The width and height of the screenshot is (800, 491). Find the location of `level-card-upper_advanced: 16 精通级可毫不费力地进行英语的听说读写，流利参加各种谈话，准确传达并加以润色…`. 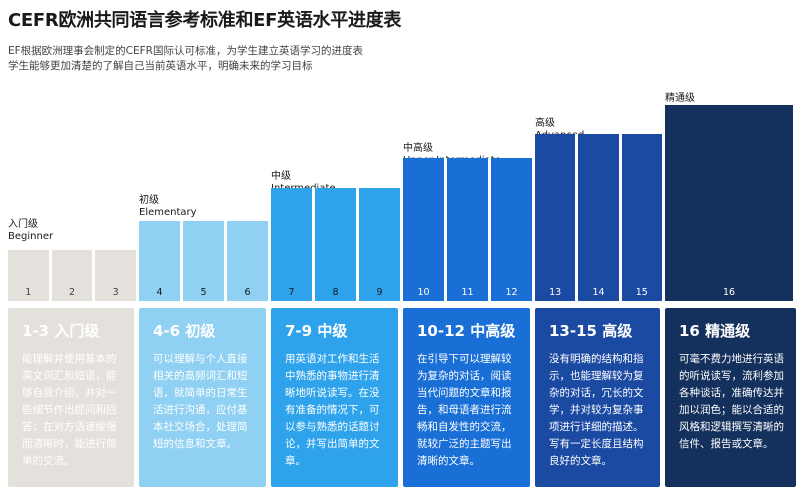

level-card-upper_advanced: 16 精通级可毫不费力地进行英语的听说读写，流利参加各种谈话，准确传达并加以润色… is located at coordinates (730, 397).